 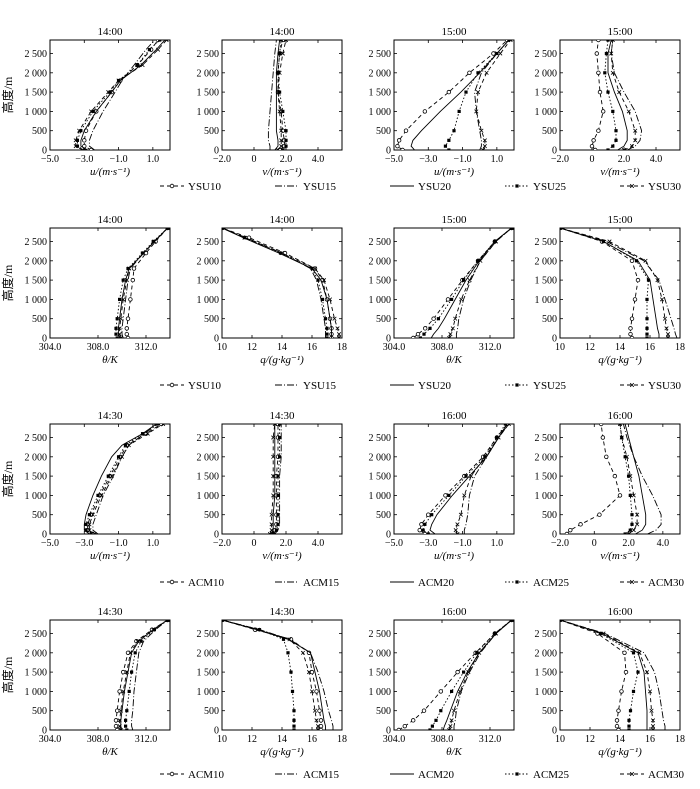 I want to click on x-tick-label: −1.0, so click(x=463, y=543).